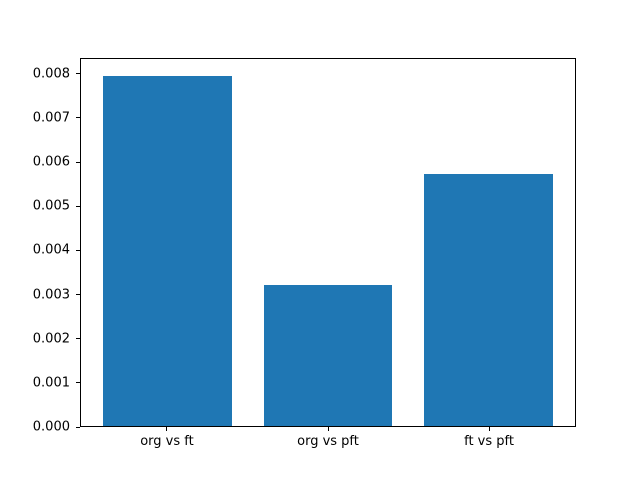  I want to click on y-tick-label: 0.008, so click(51, 74).